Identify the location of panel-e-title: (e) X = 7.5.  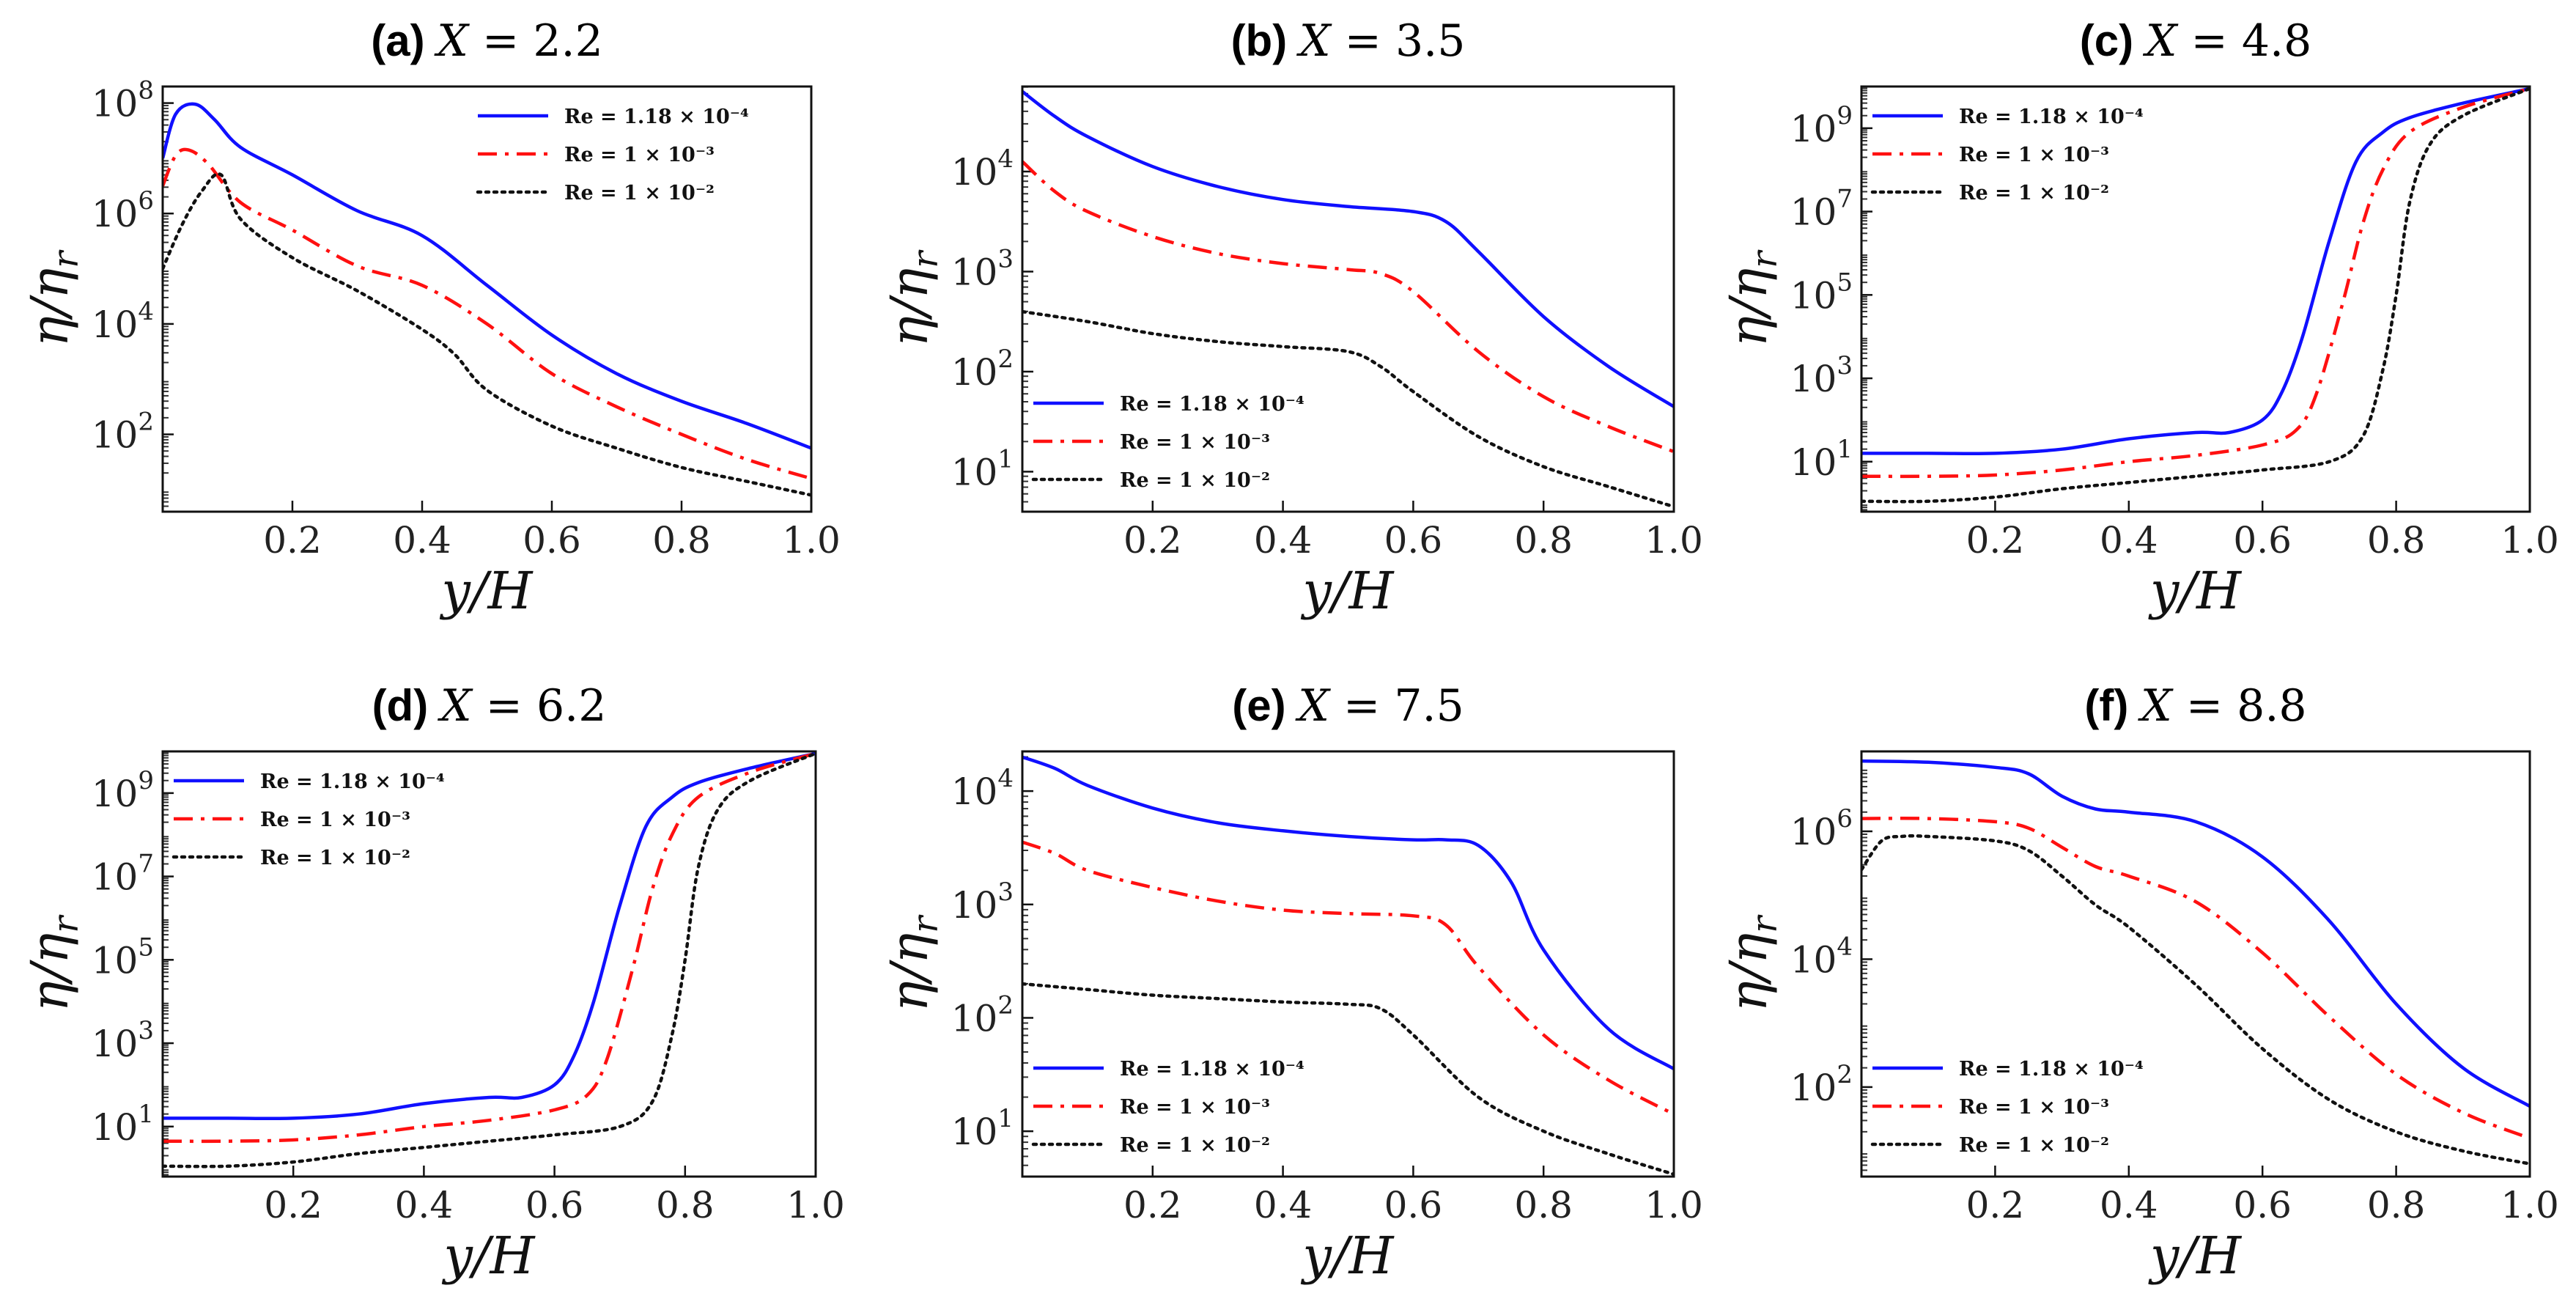
(1348, 706).